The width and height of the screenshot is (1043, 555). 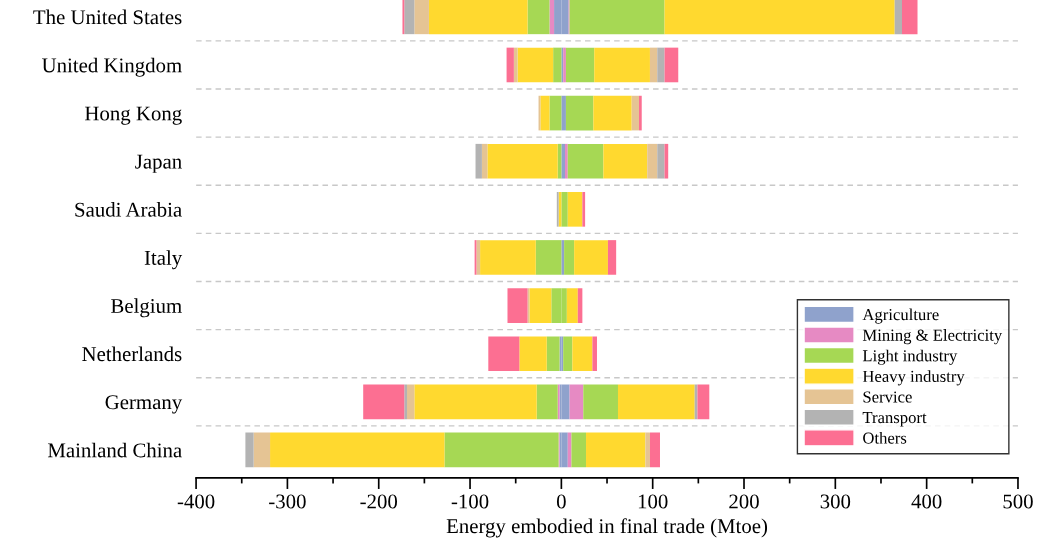 What do you see at coordinates (1018, 501) in the screenshot?
I see `x-tick-label: 500` at bounding box center [1018, 501].